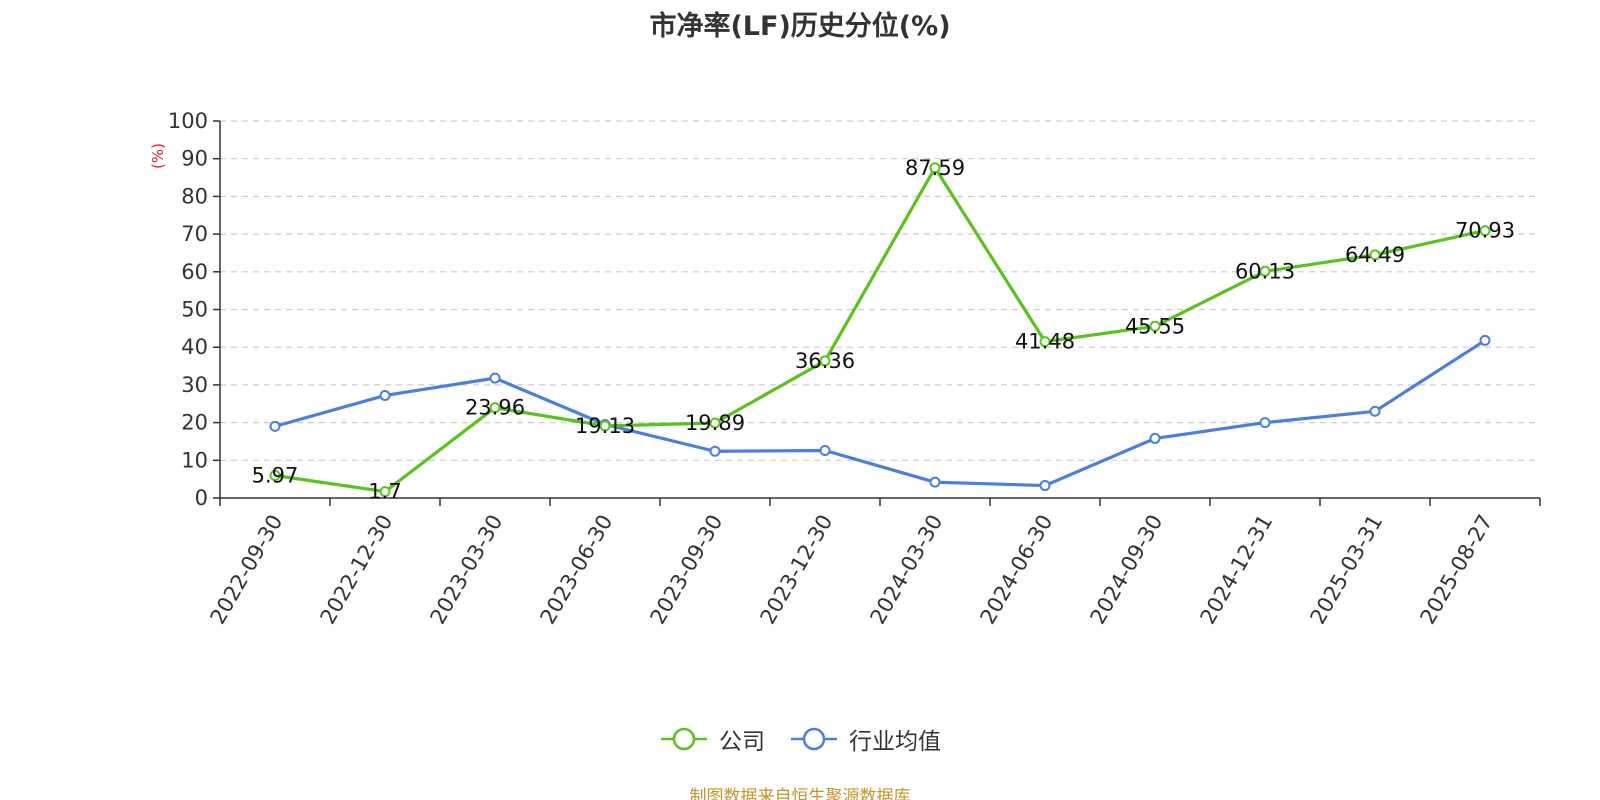  I want to click on chart-legend: 公司 行业均值, so click(800, 739).